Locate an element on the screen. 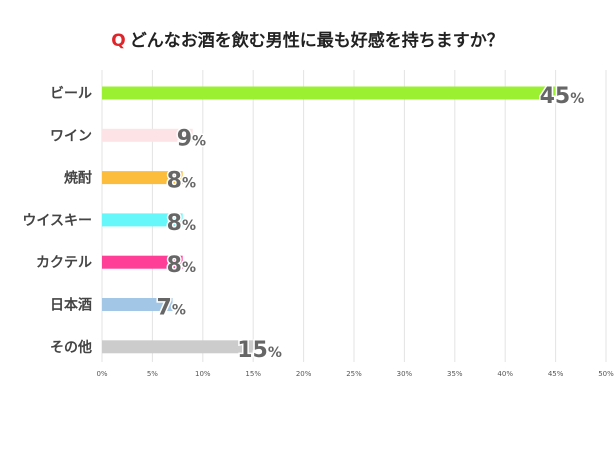  value-label: 45% is located at coordinates (562, 96).